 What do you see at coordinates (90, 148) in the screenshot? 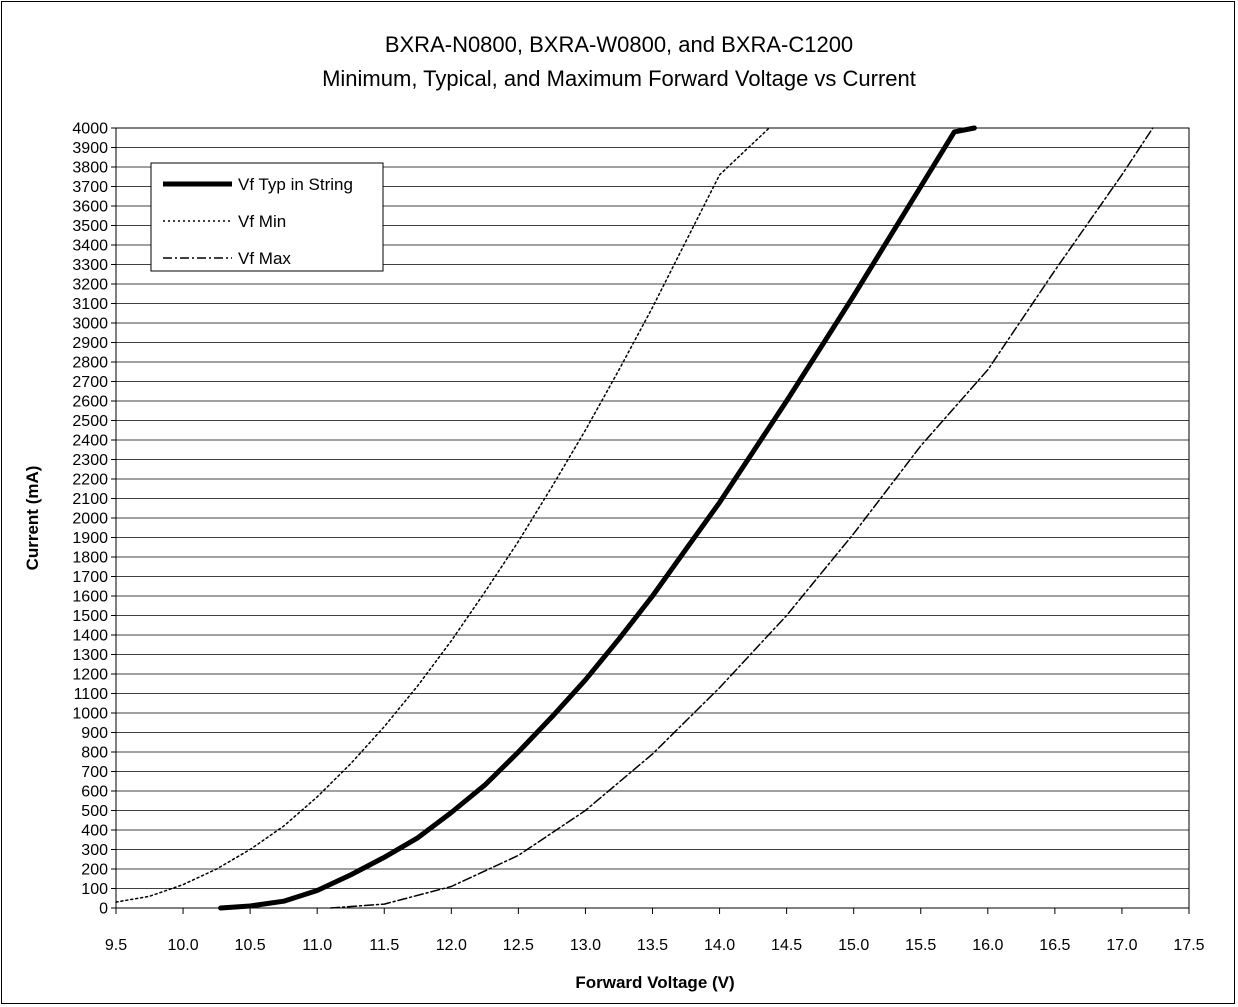
I see `y-tick-label: 3900` at bounding box center [90, 148].